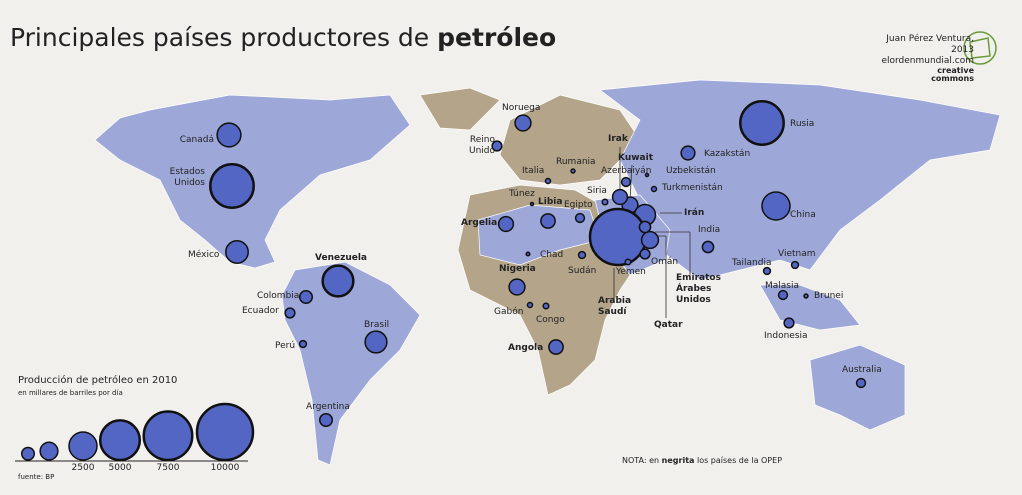 This screenshot has width=1022, height=495. Describe the element at coordinates (955, 70) in the screenshot. I see `credit-cc-1: creative` at that location.